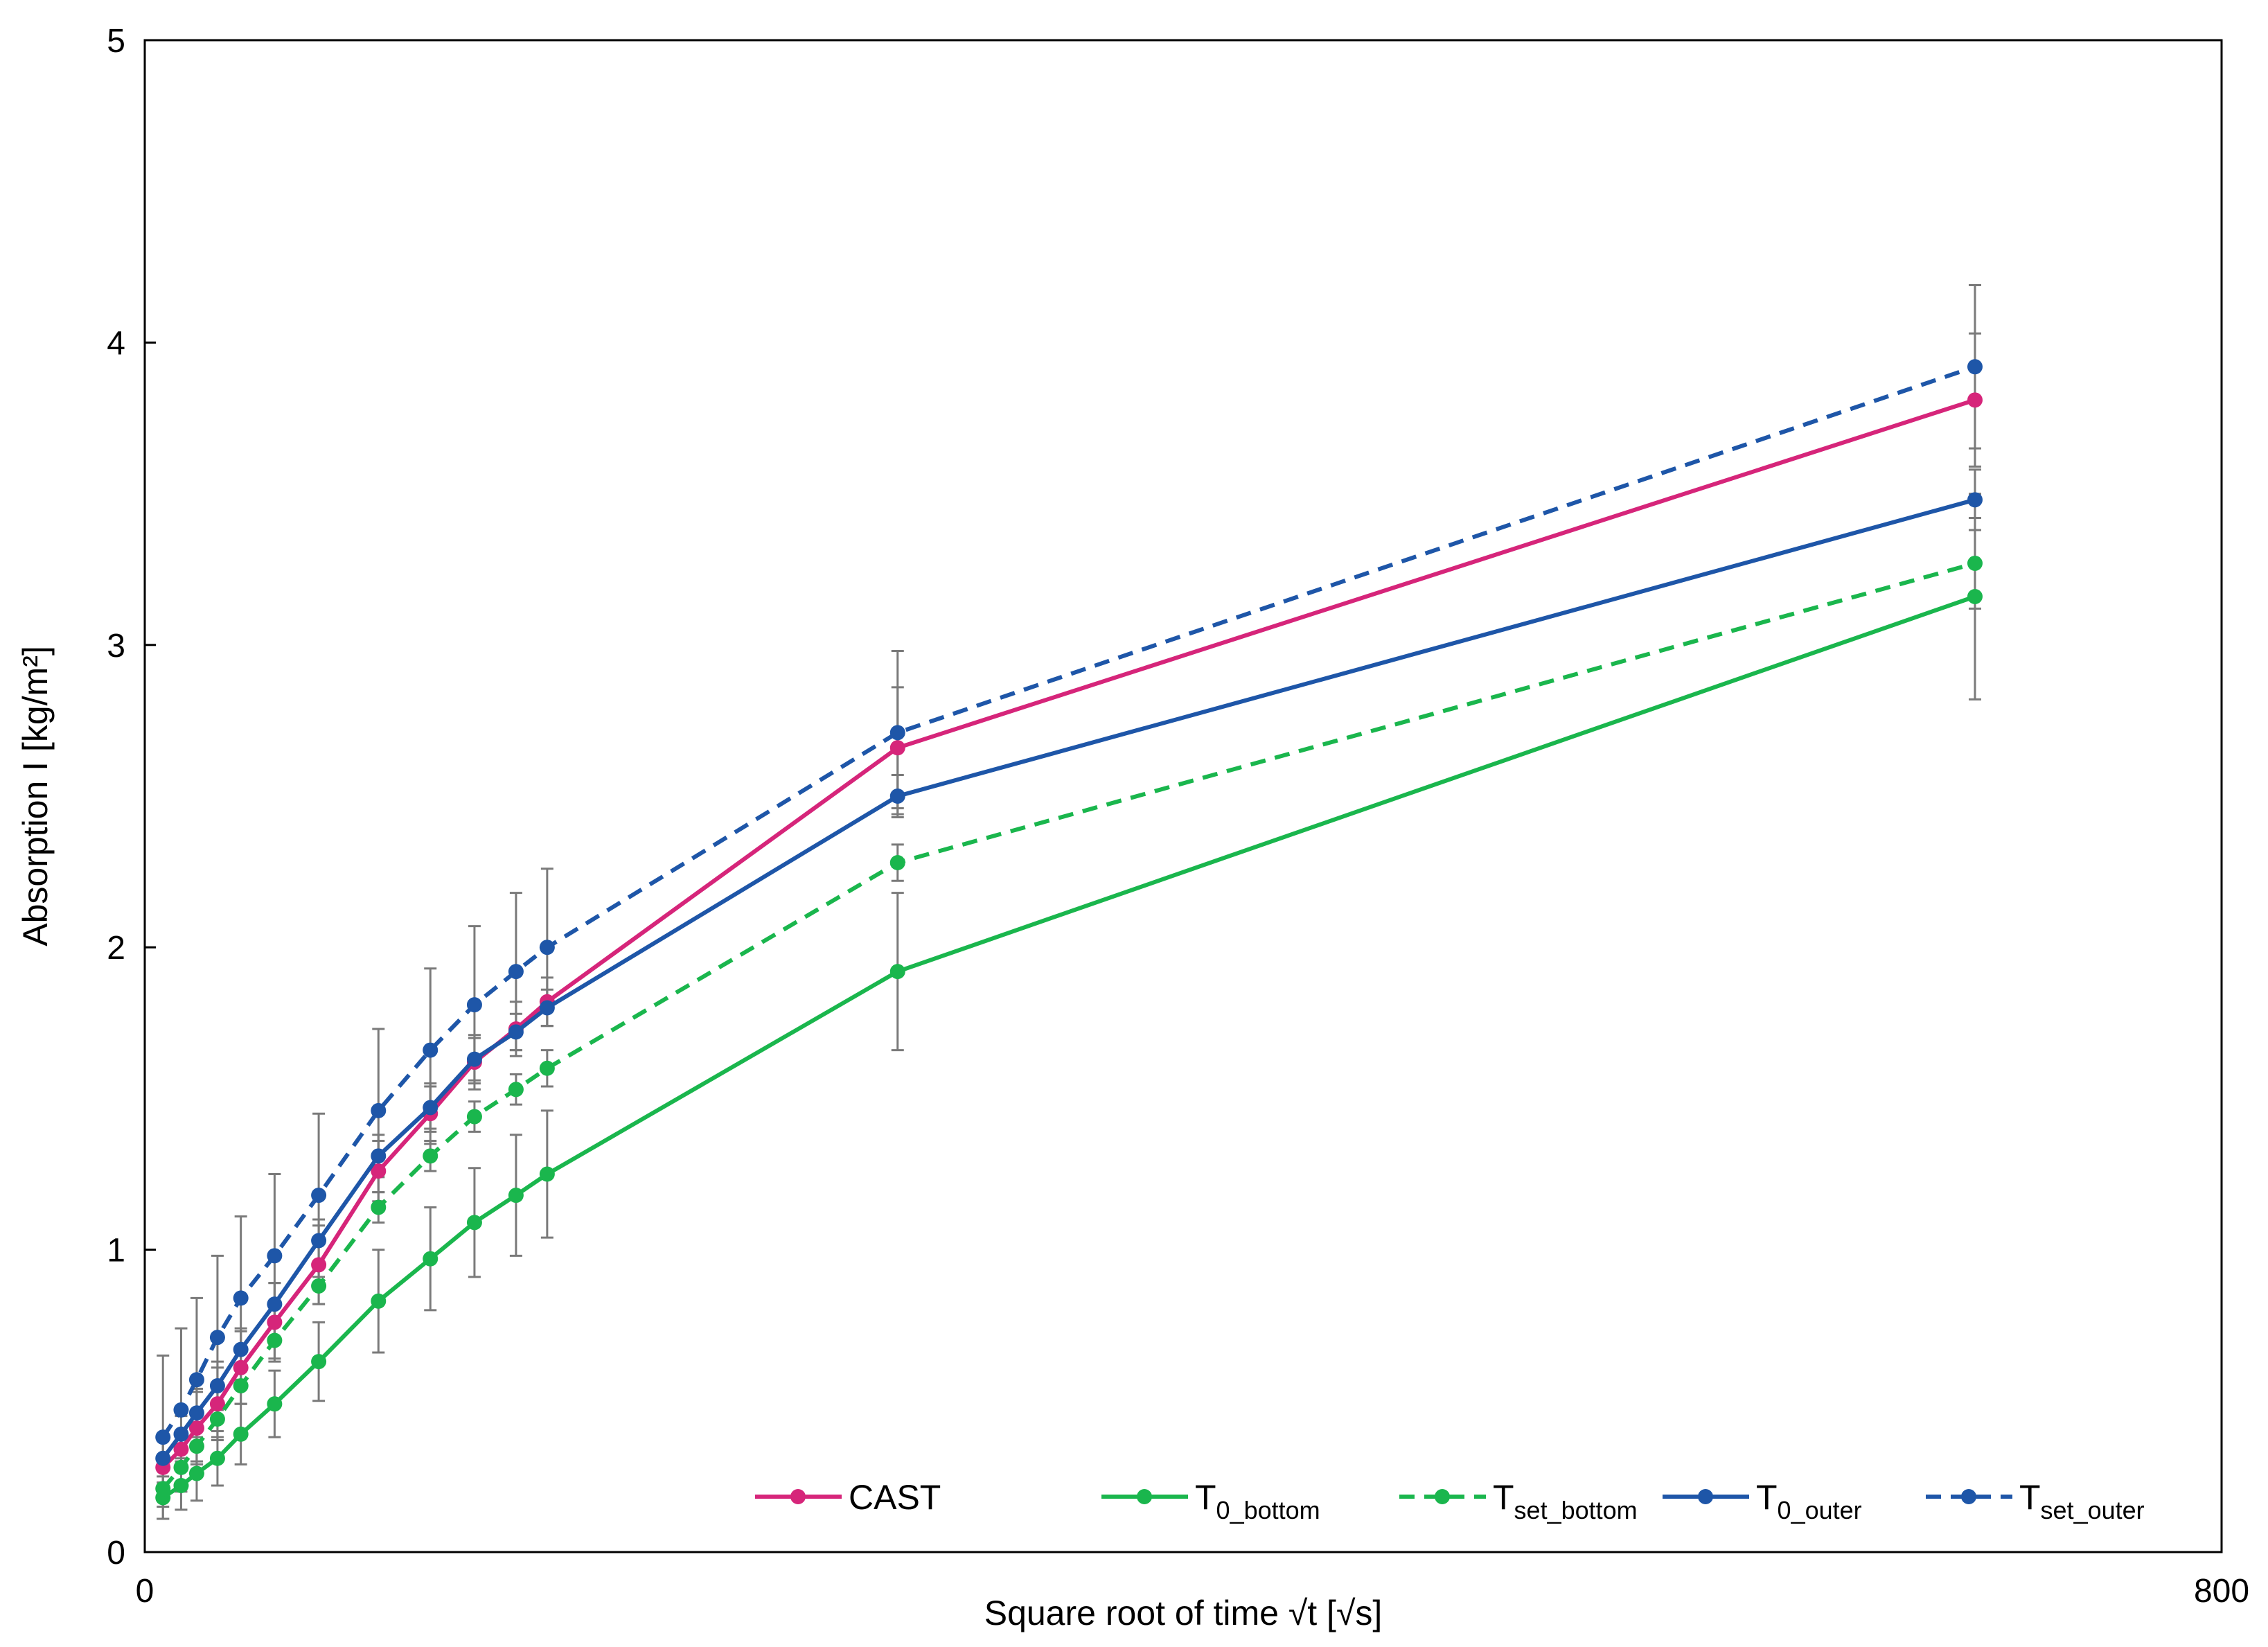 The width and height of the screenshot is (2268, 1647). Describe the element at coordinates (116, 42) in the screenshot. I see `y-tick-label: 5` at that location.